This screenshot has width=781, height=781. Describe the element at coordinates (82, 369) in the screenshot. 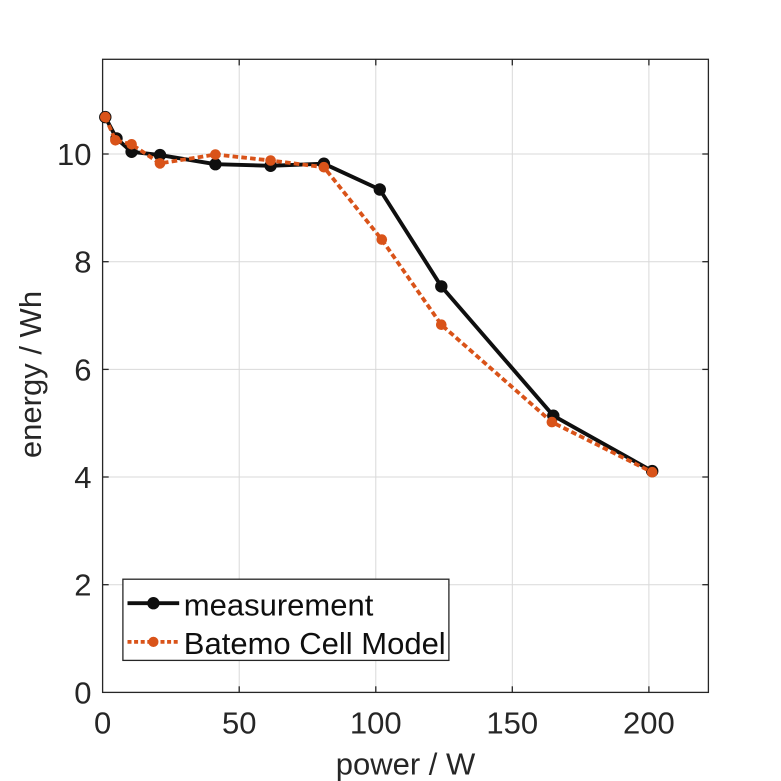

I see `svg-text: 6` at that location.